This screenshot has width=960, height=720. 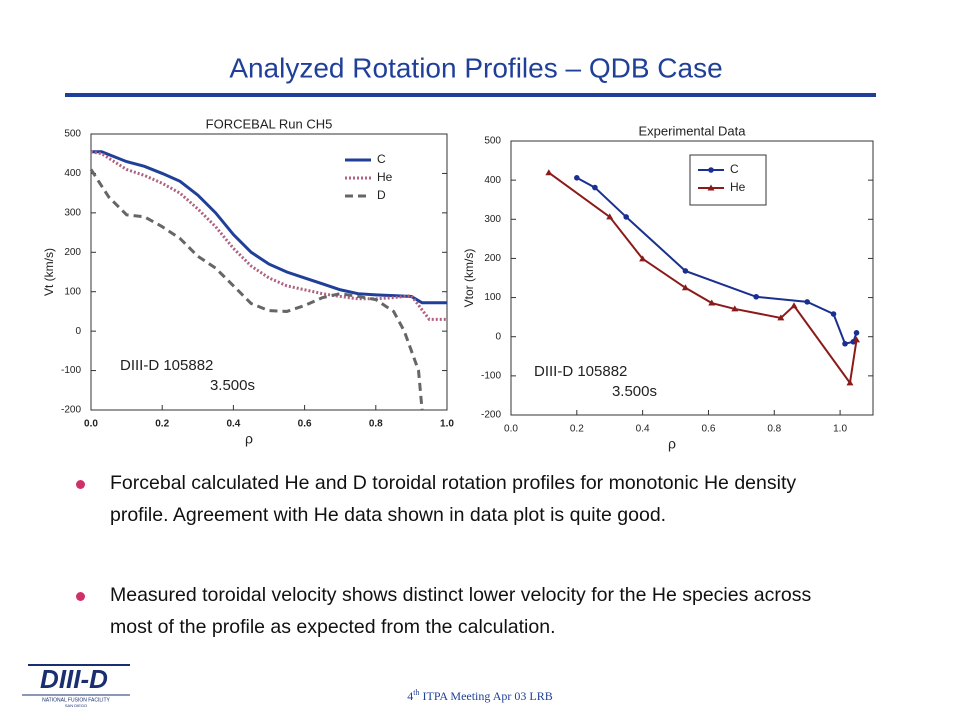 What do you see at coordinates (76, 700) in the screenshot?
I see `logo-line: NATIONAL FUSION FACILITY` at bounding box center [76, 700].